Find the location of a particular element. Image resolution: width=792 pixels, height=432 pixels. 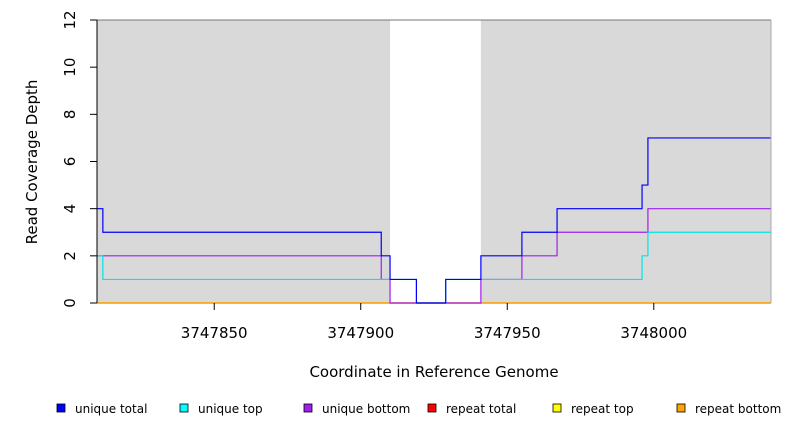

legend-label: unique total is located at coordinates (111, 409).